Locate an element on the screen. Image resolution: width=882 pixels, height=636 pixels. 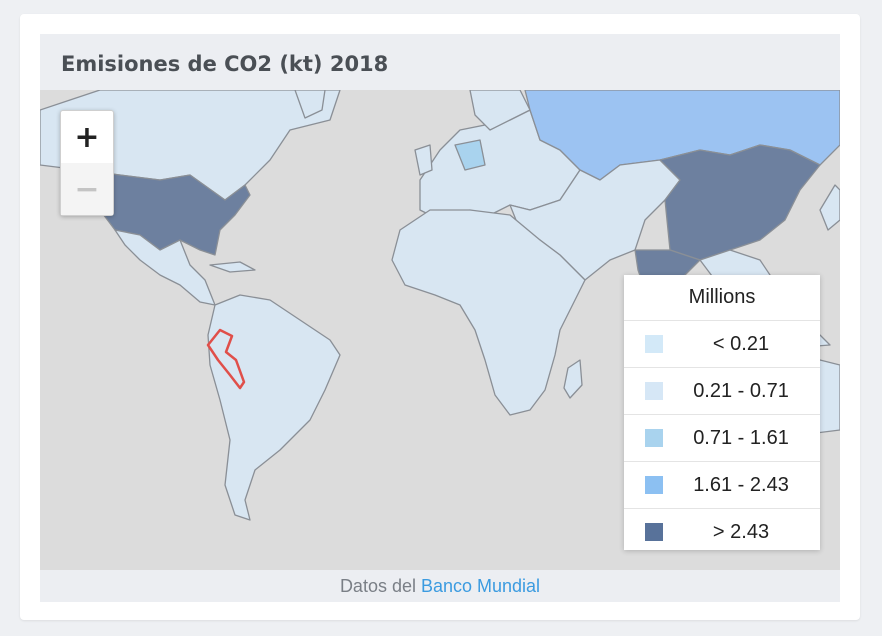
legend-item: 1.61 - 2.43 is located at coordinates (722, 485).